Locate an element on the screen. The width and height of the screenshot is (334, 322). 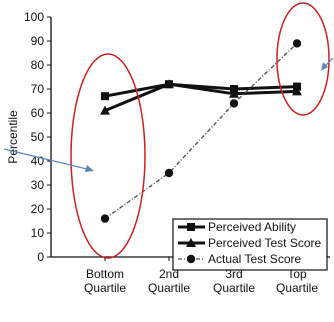
y-tick-label: 0 is located at coordinates (40, 257).